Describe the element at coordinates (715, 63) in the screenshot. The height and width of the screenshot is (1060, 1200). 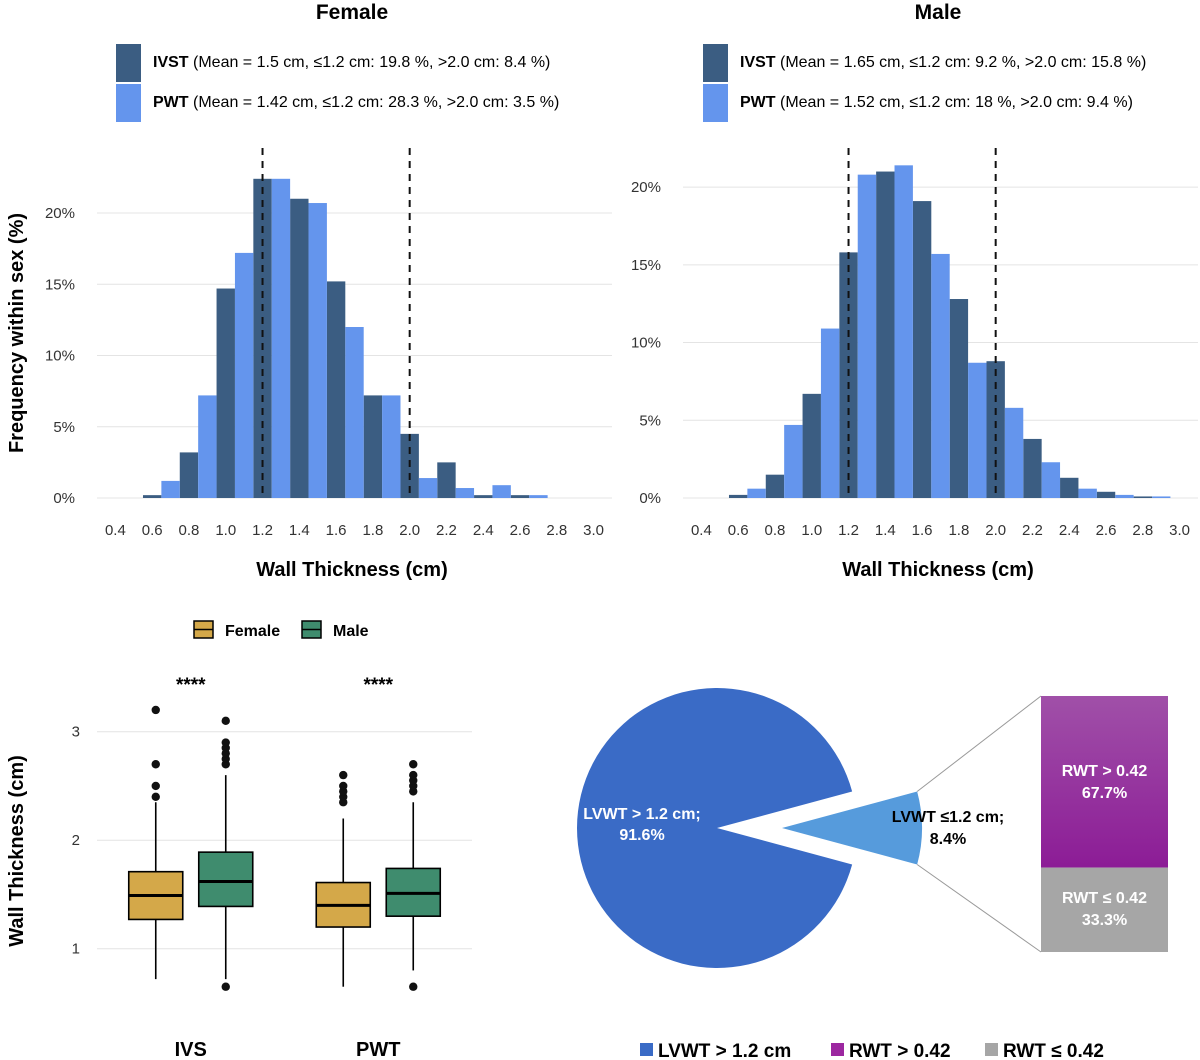
I see `legend-swatch-ivst` at that location.